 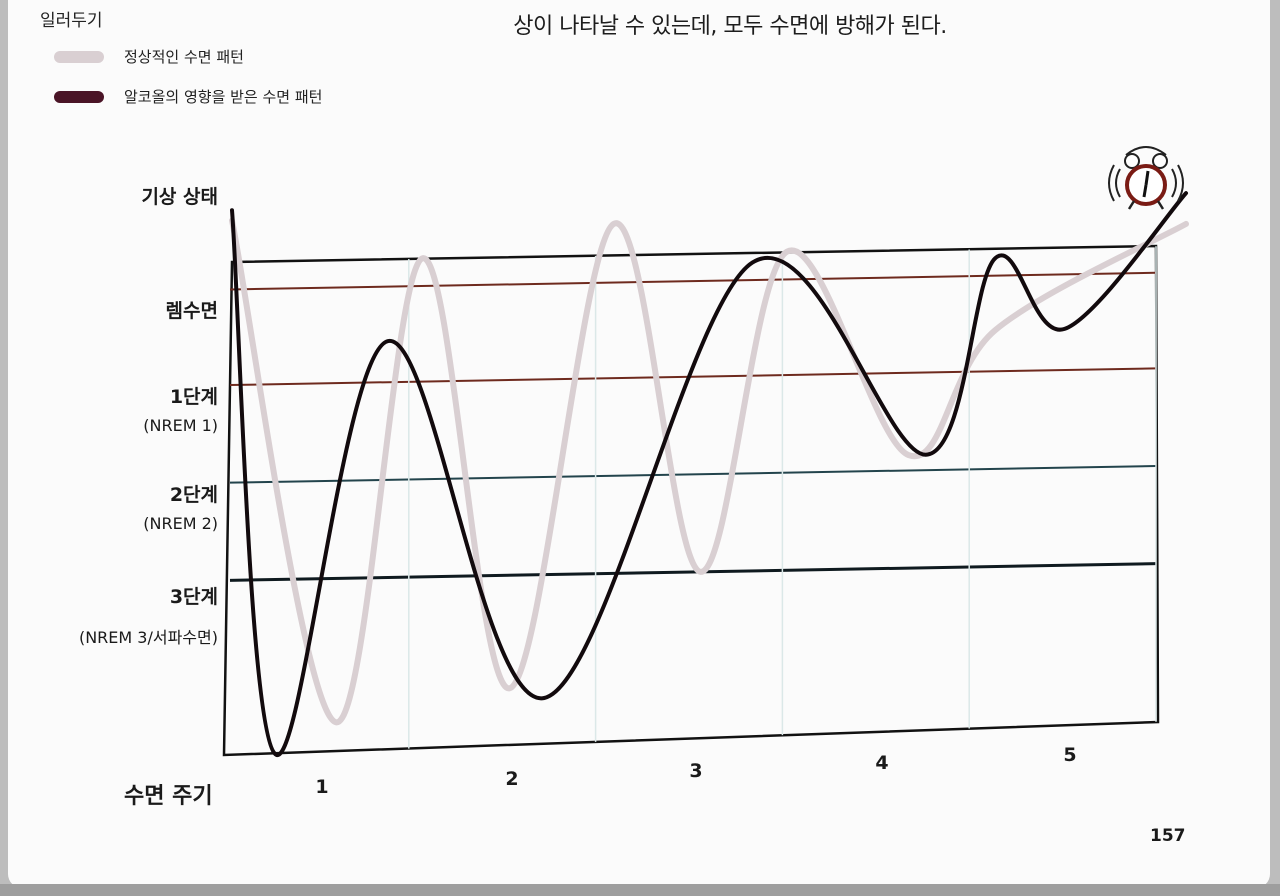 I want to click on x-tick-4: 4, so click(x=882, y=763).